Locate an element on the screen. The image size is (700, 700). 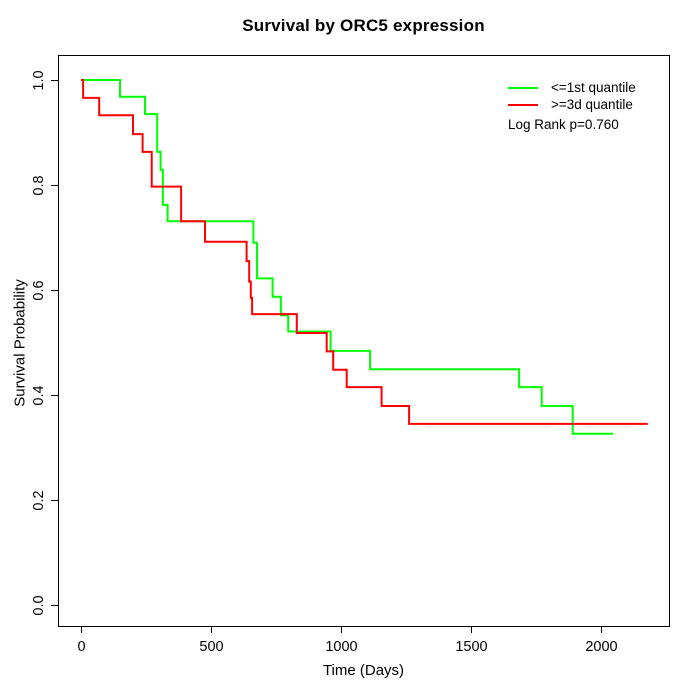
y-axis-label: Survival Probability is located at coordinates (20, 343).